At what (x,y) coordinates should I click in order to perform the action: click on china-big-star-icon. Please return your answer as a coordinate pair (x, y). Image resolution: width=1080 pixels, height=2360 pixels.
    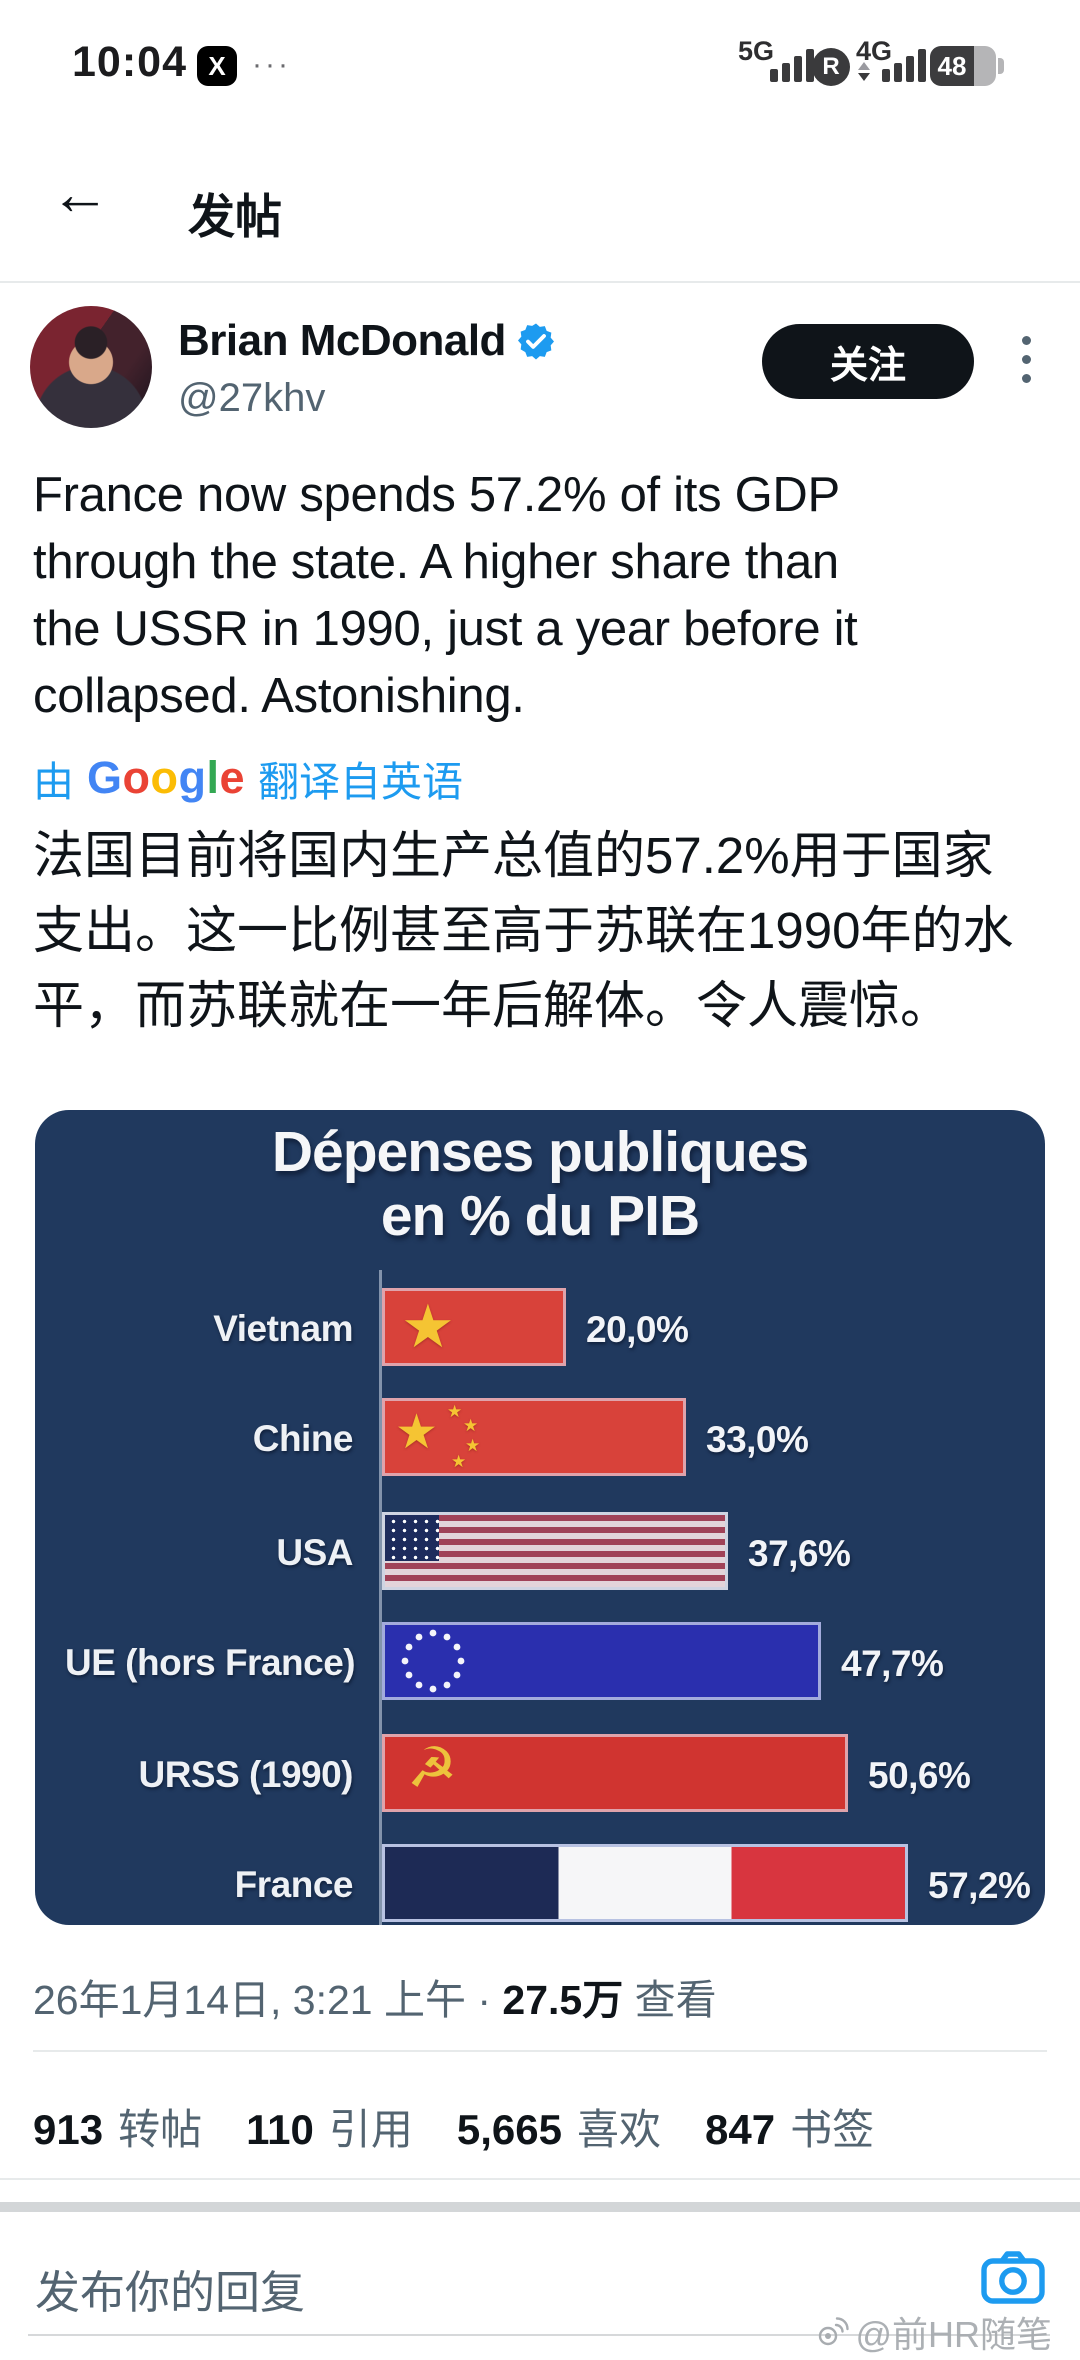
    Looking at the image, I should click on (416, 1433).